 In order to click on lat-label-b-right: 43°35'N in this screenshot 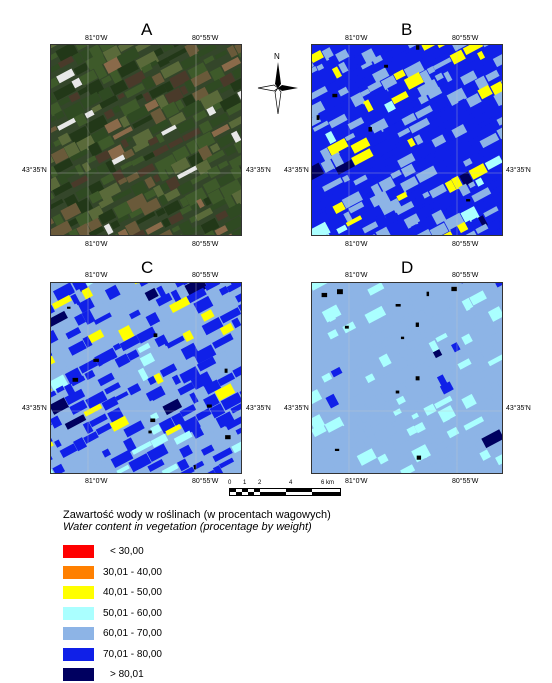, I will do `click(518, 170)`.